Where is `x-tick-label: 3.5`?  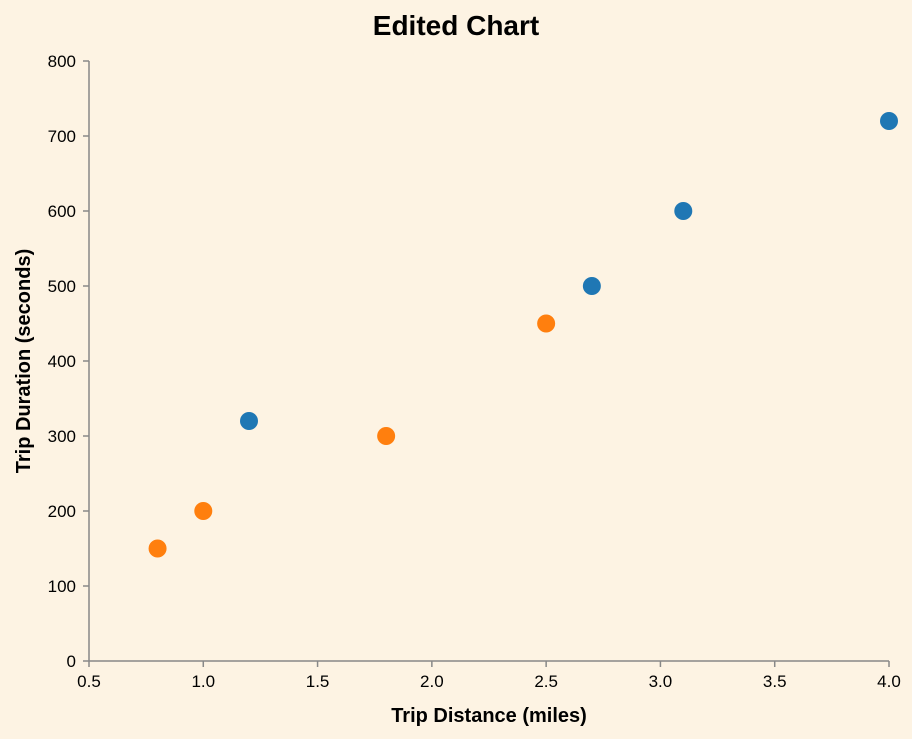 x-tick-label: 3.5 is located at coordinates (775, 681).